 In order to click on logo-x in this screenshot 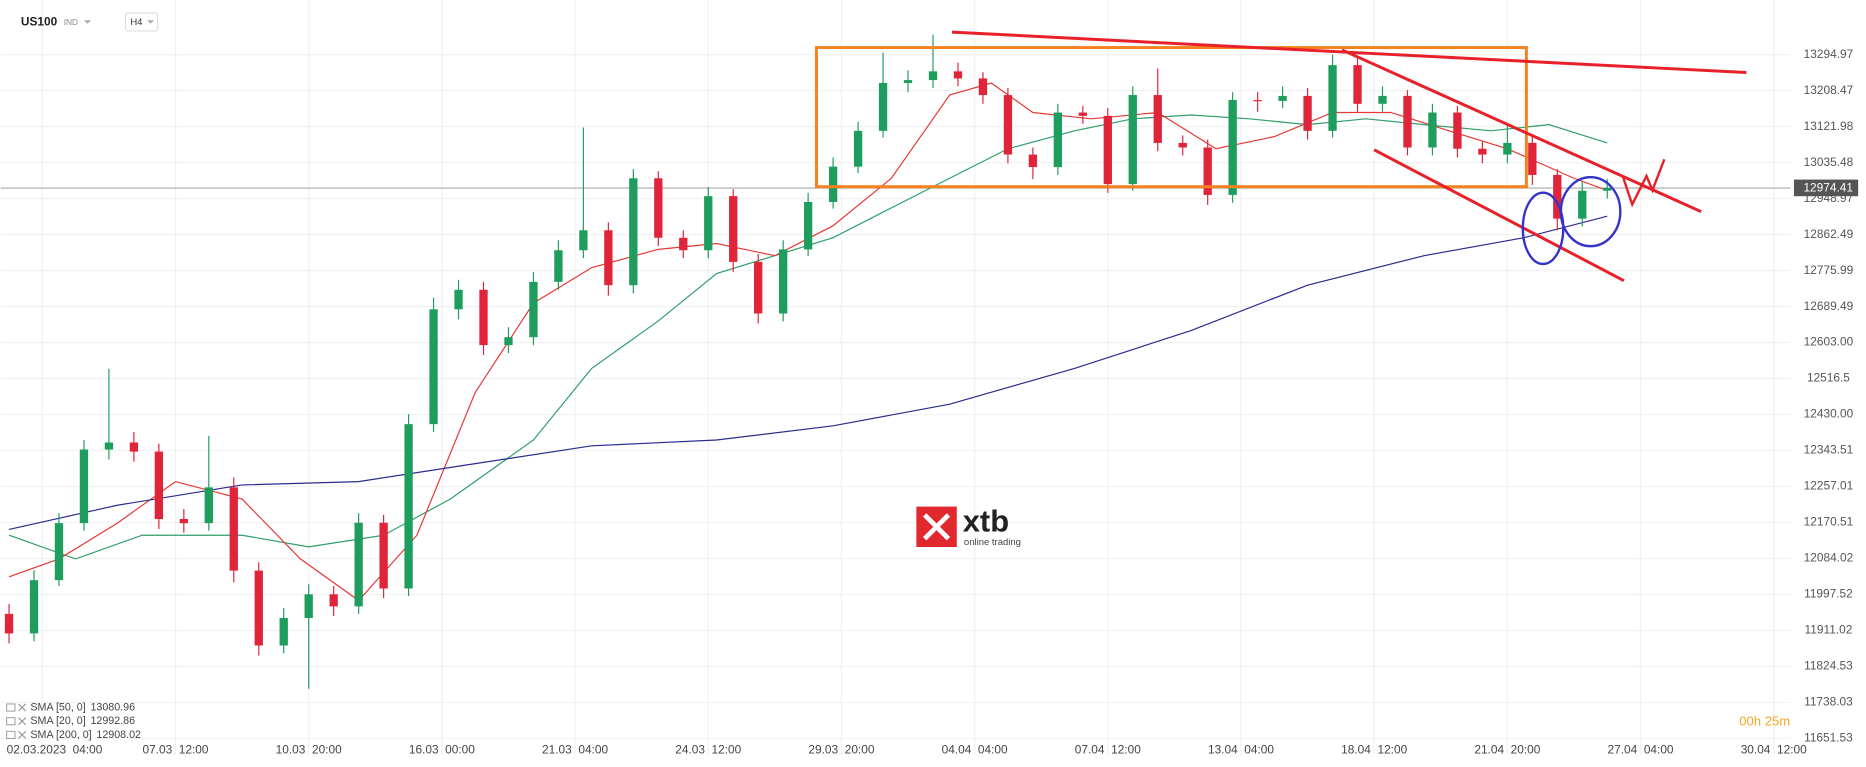, I will do `click(936, 527)`.